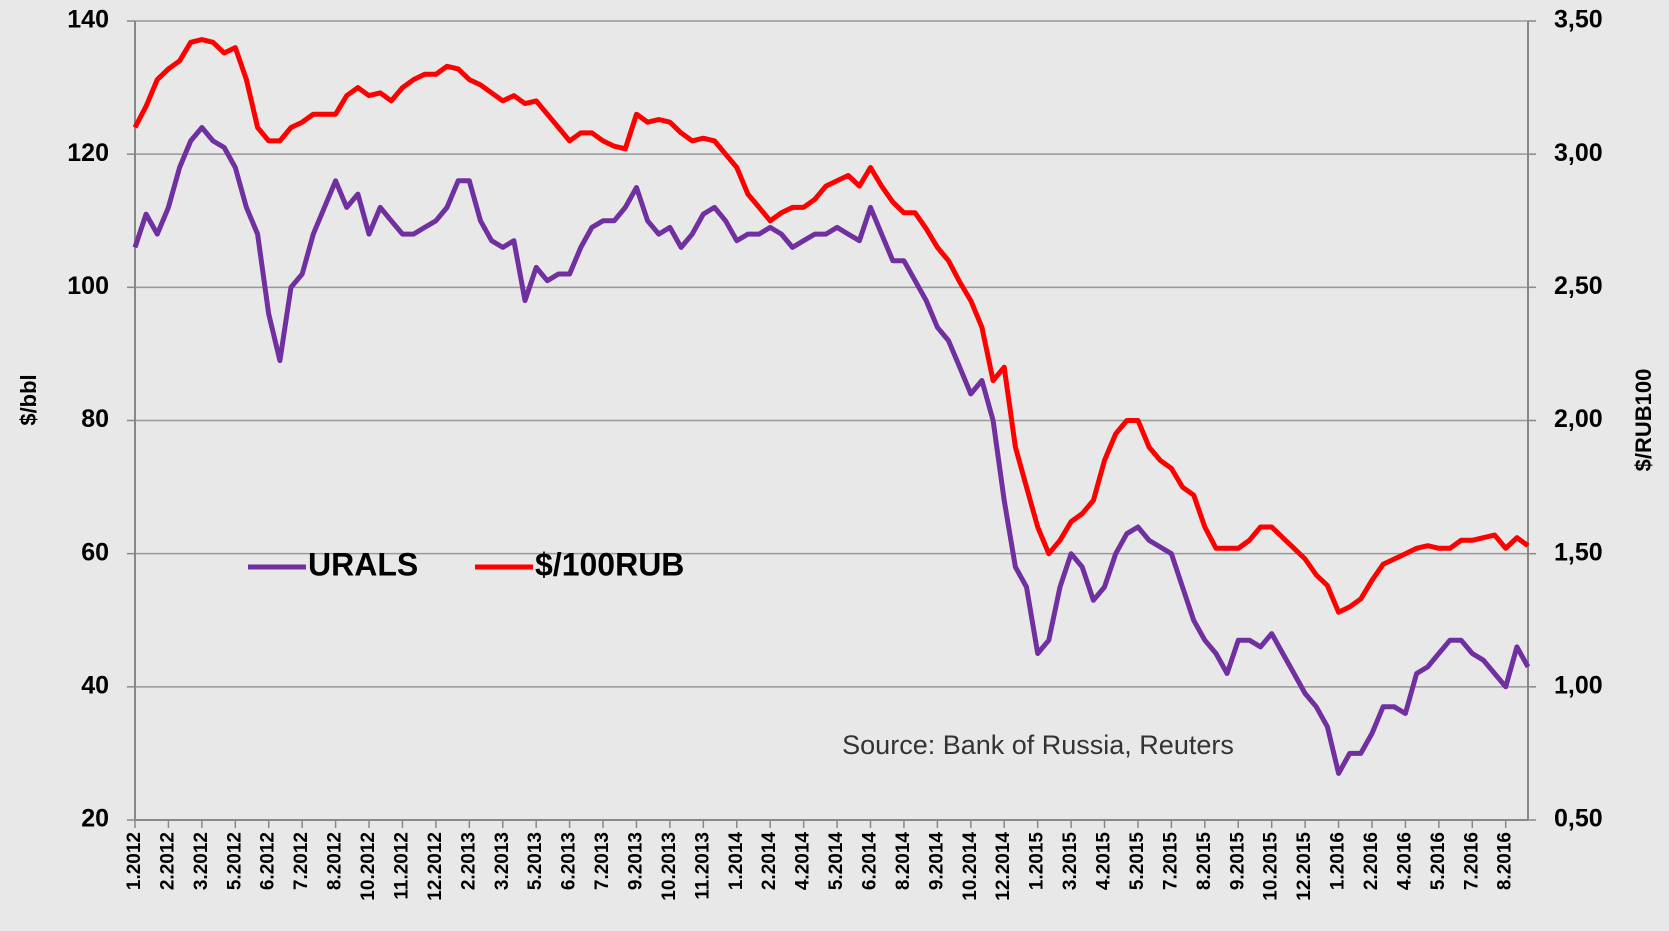 This screenshot has height=931, width=1669. Describe the element at coordinates (936, 861) in the screenshot. I see `x-tick-label: 9.2014` at that location.